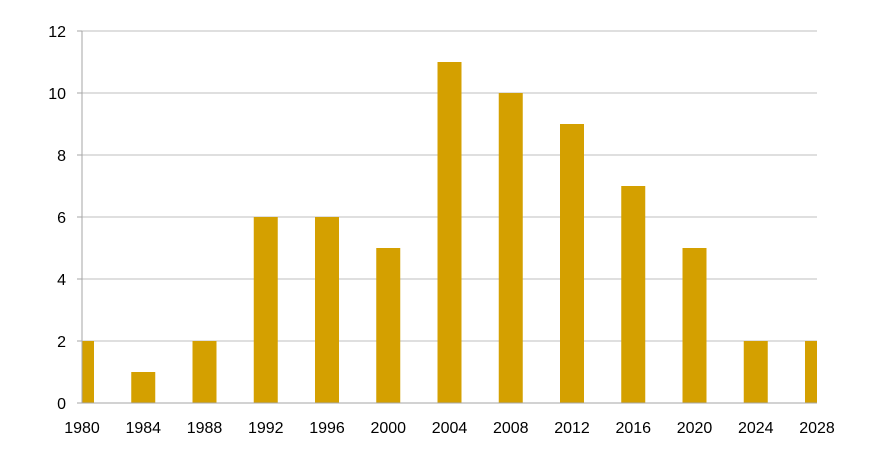 The height and width of the screenshot is (463, 895). Describe the element at coordinates (143, 428) in the screenshot. I see `x-tick-label: 1984` at that location.